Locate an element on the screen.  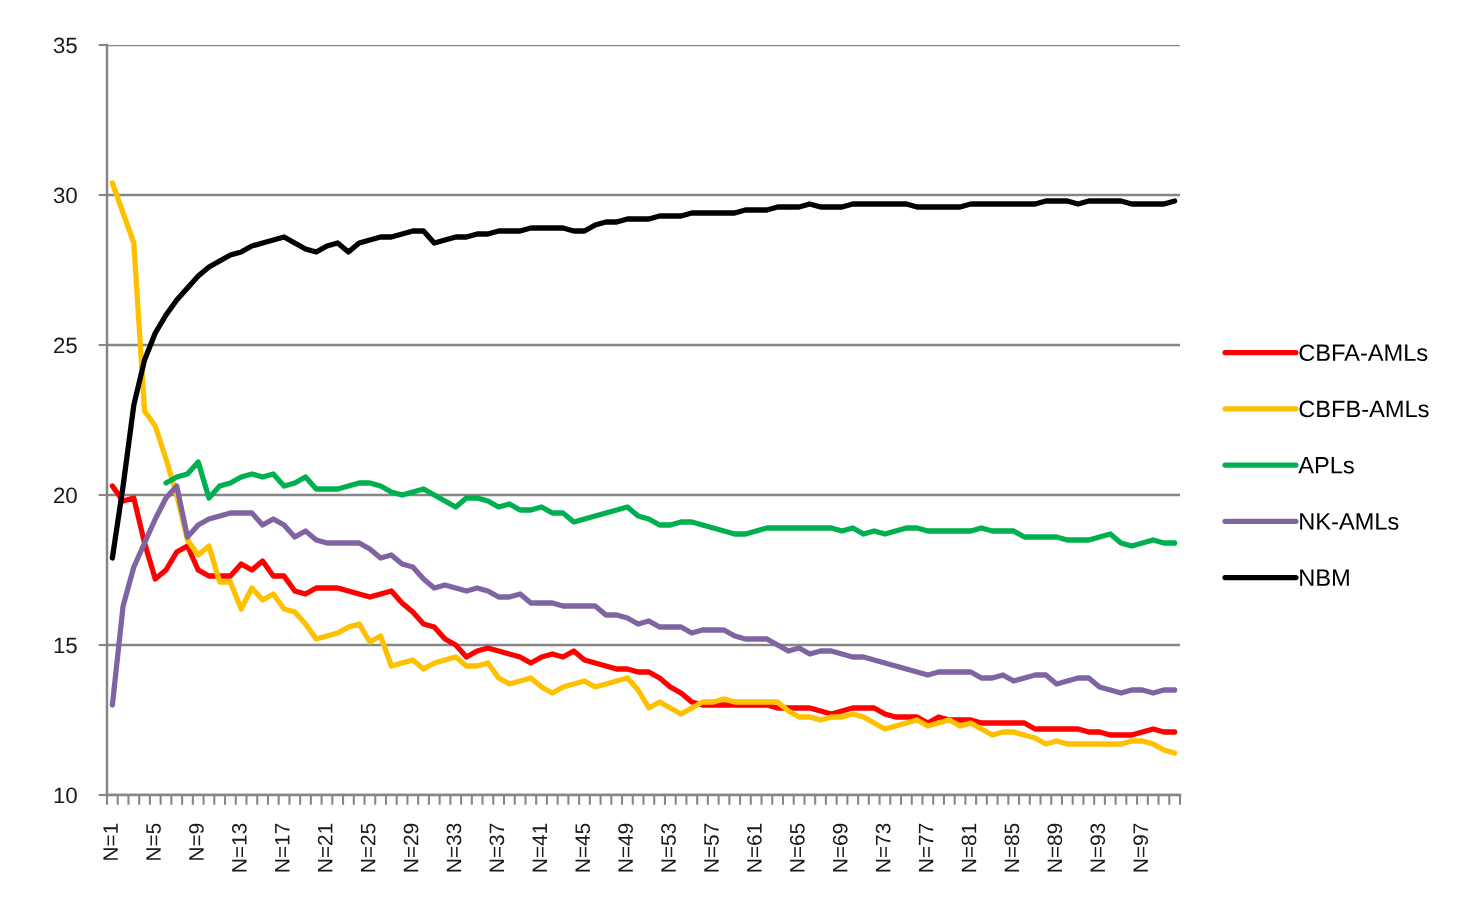
legend-label: NK-AMLs is located at coordinates (1349, 521).